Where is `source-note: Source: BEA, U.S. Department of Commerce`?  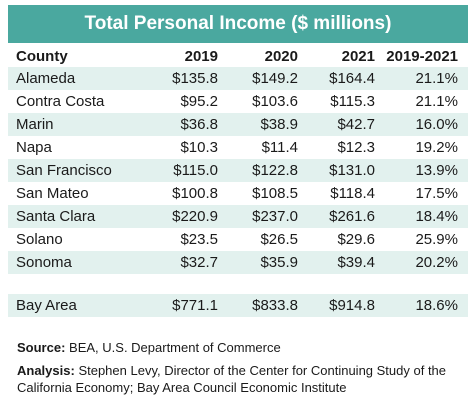 source-note: Source: BEA, U.S. Department of Commerce is located at coordinates (239, 347).